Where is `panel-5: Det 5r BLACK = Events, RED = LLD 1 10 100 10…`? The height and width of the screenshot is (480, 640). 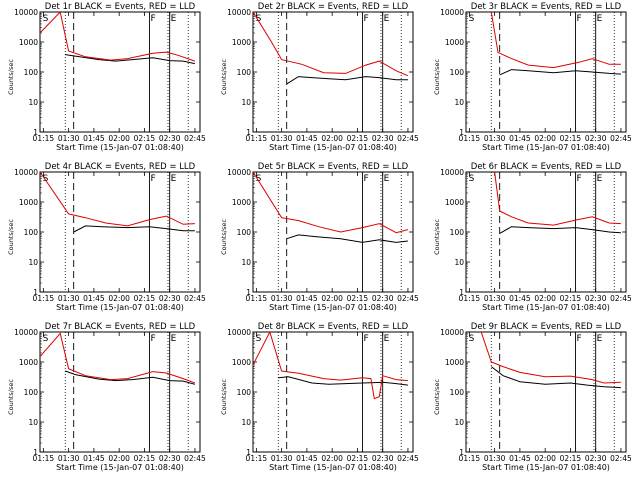
panel-5: Det 5r BLACK = Events, RED = LLD 1 10 100 10… is located at coordinates (319, 237).